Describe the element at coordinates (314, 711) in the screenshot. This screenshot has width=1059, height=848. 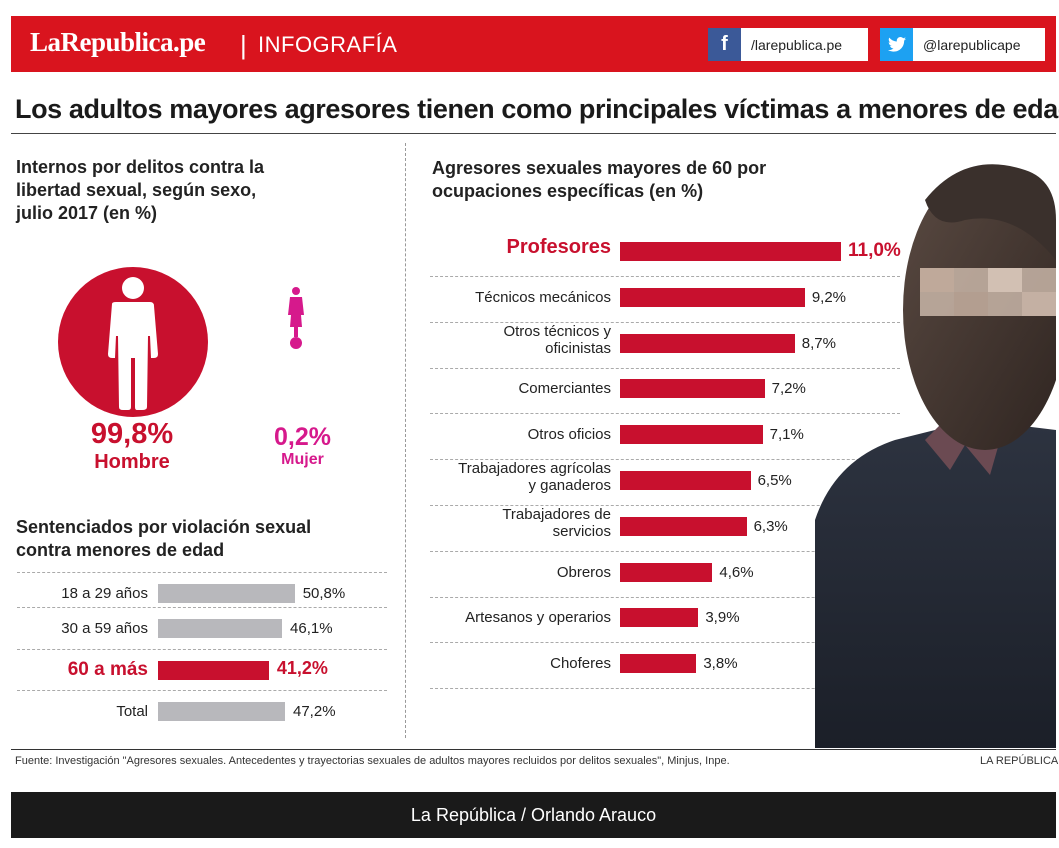
I see `age-value-label: 47,2%` at that location.